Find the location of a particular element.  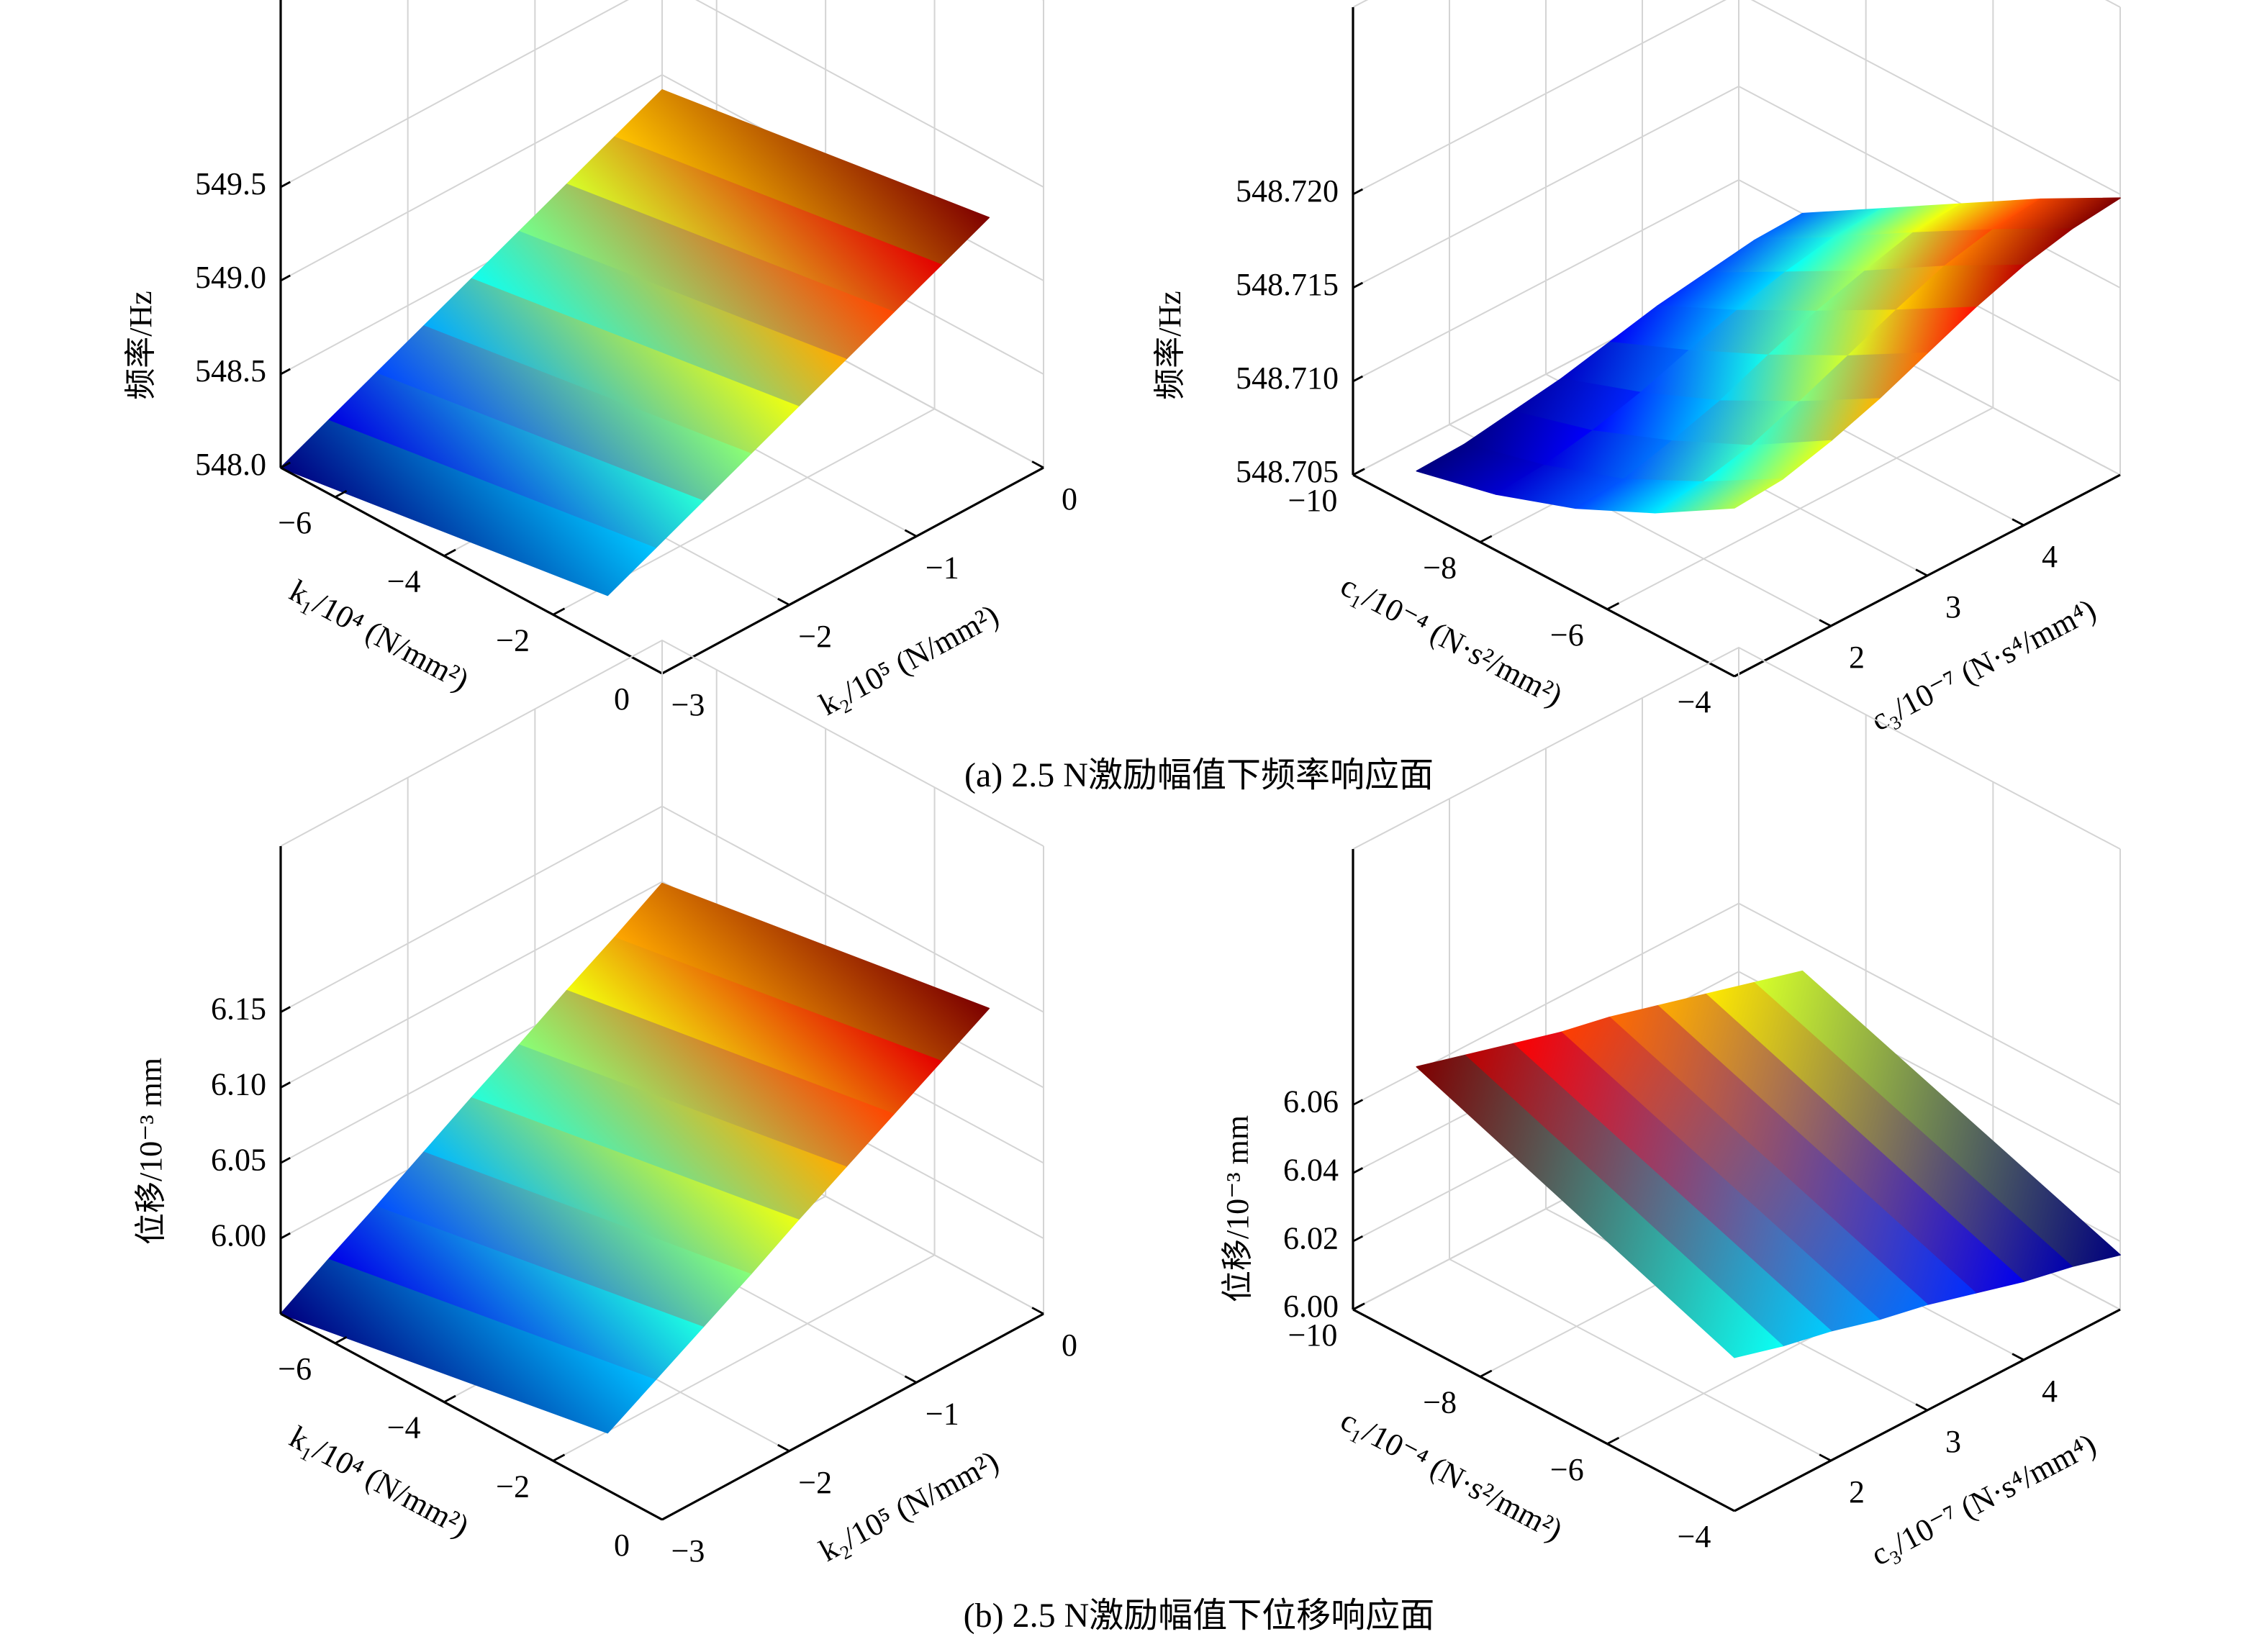

y-tick-label: 3 is located at coordinates (1953, 1441).